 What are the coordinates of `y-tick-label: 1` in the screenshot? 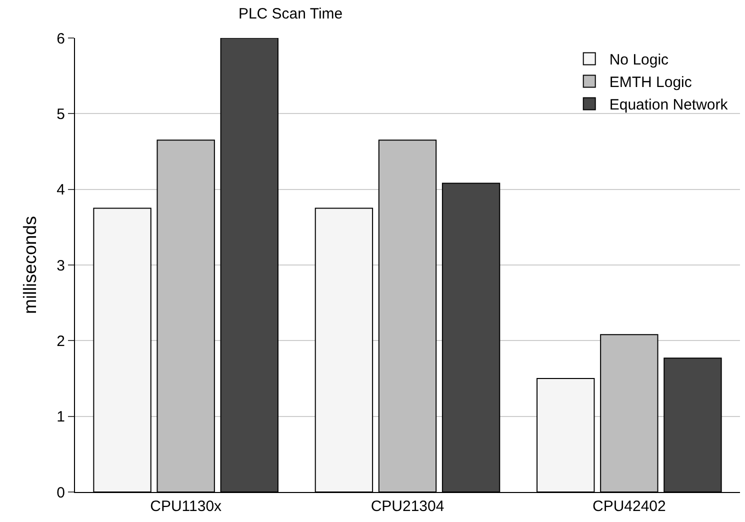 It's located at (60, 417).